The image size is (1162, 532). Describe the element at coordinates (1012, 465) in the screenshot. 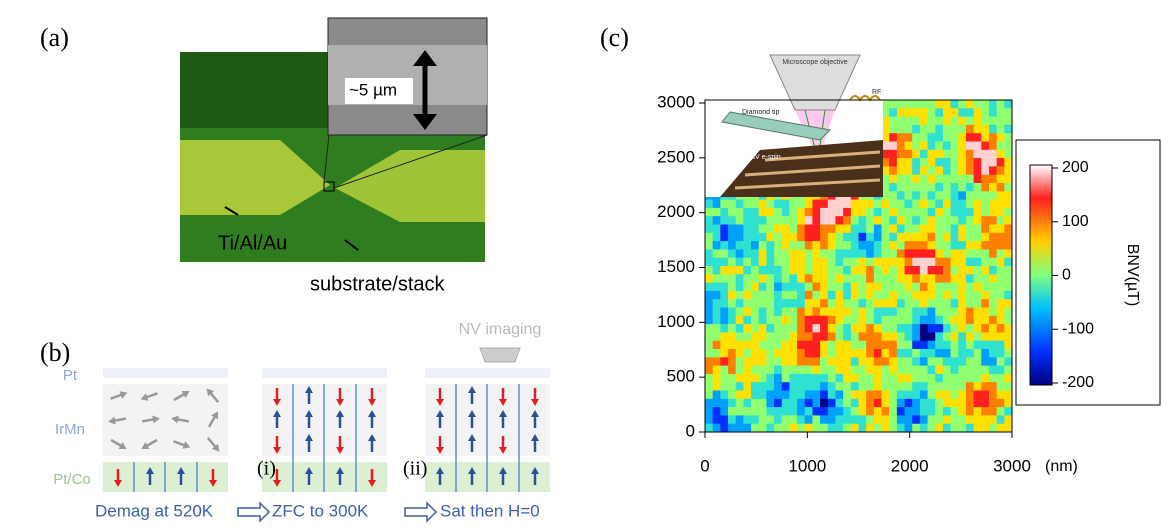

I see `x-tick-label: 3000` at that location.